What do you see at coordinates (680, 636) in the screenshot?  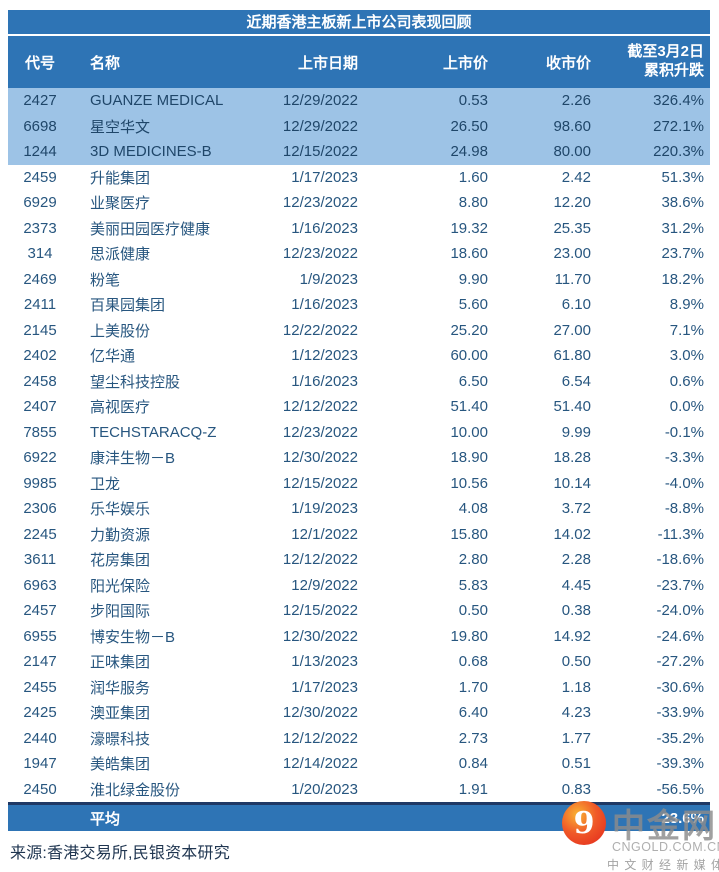 I see `cell-change: -24.6%` at bounding box center [680, 636].